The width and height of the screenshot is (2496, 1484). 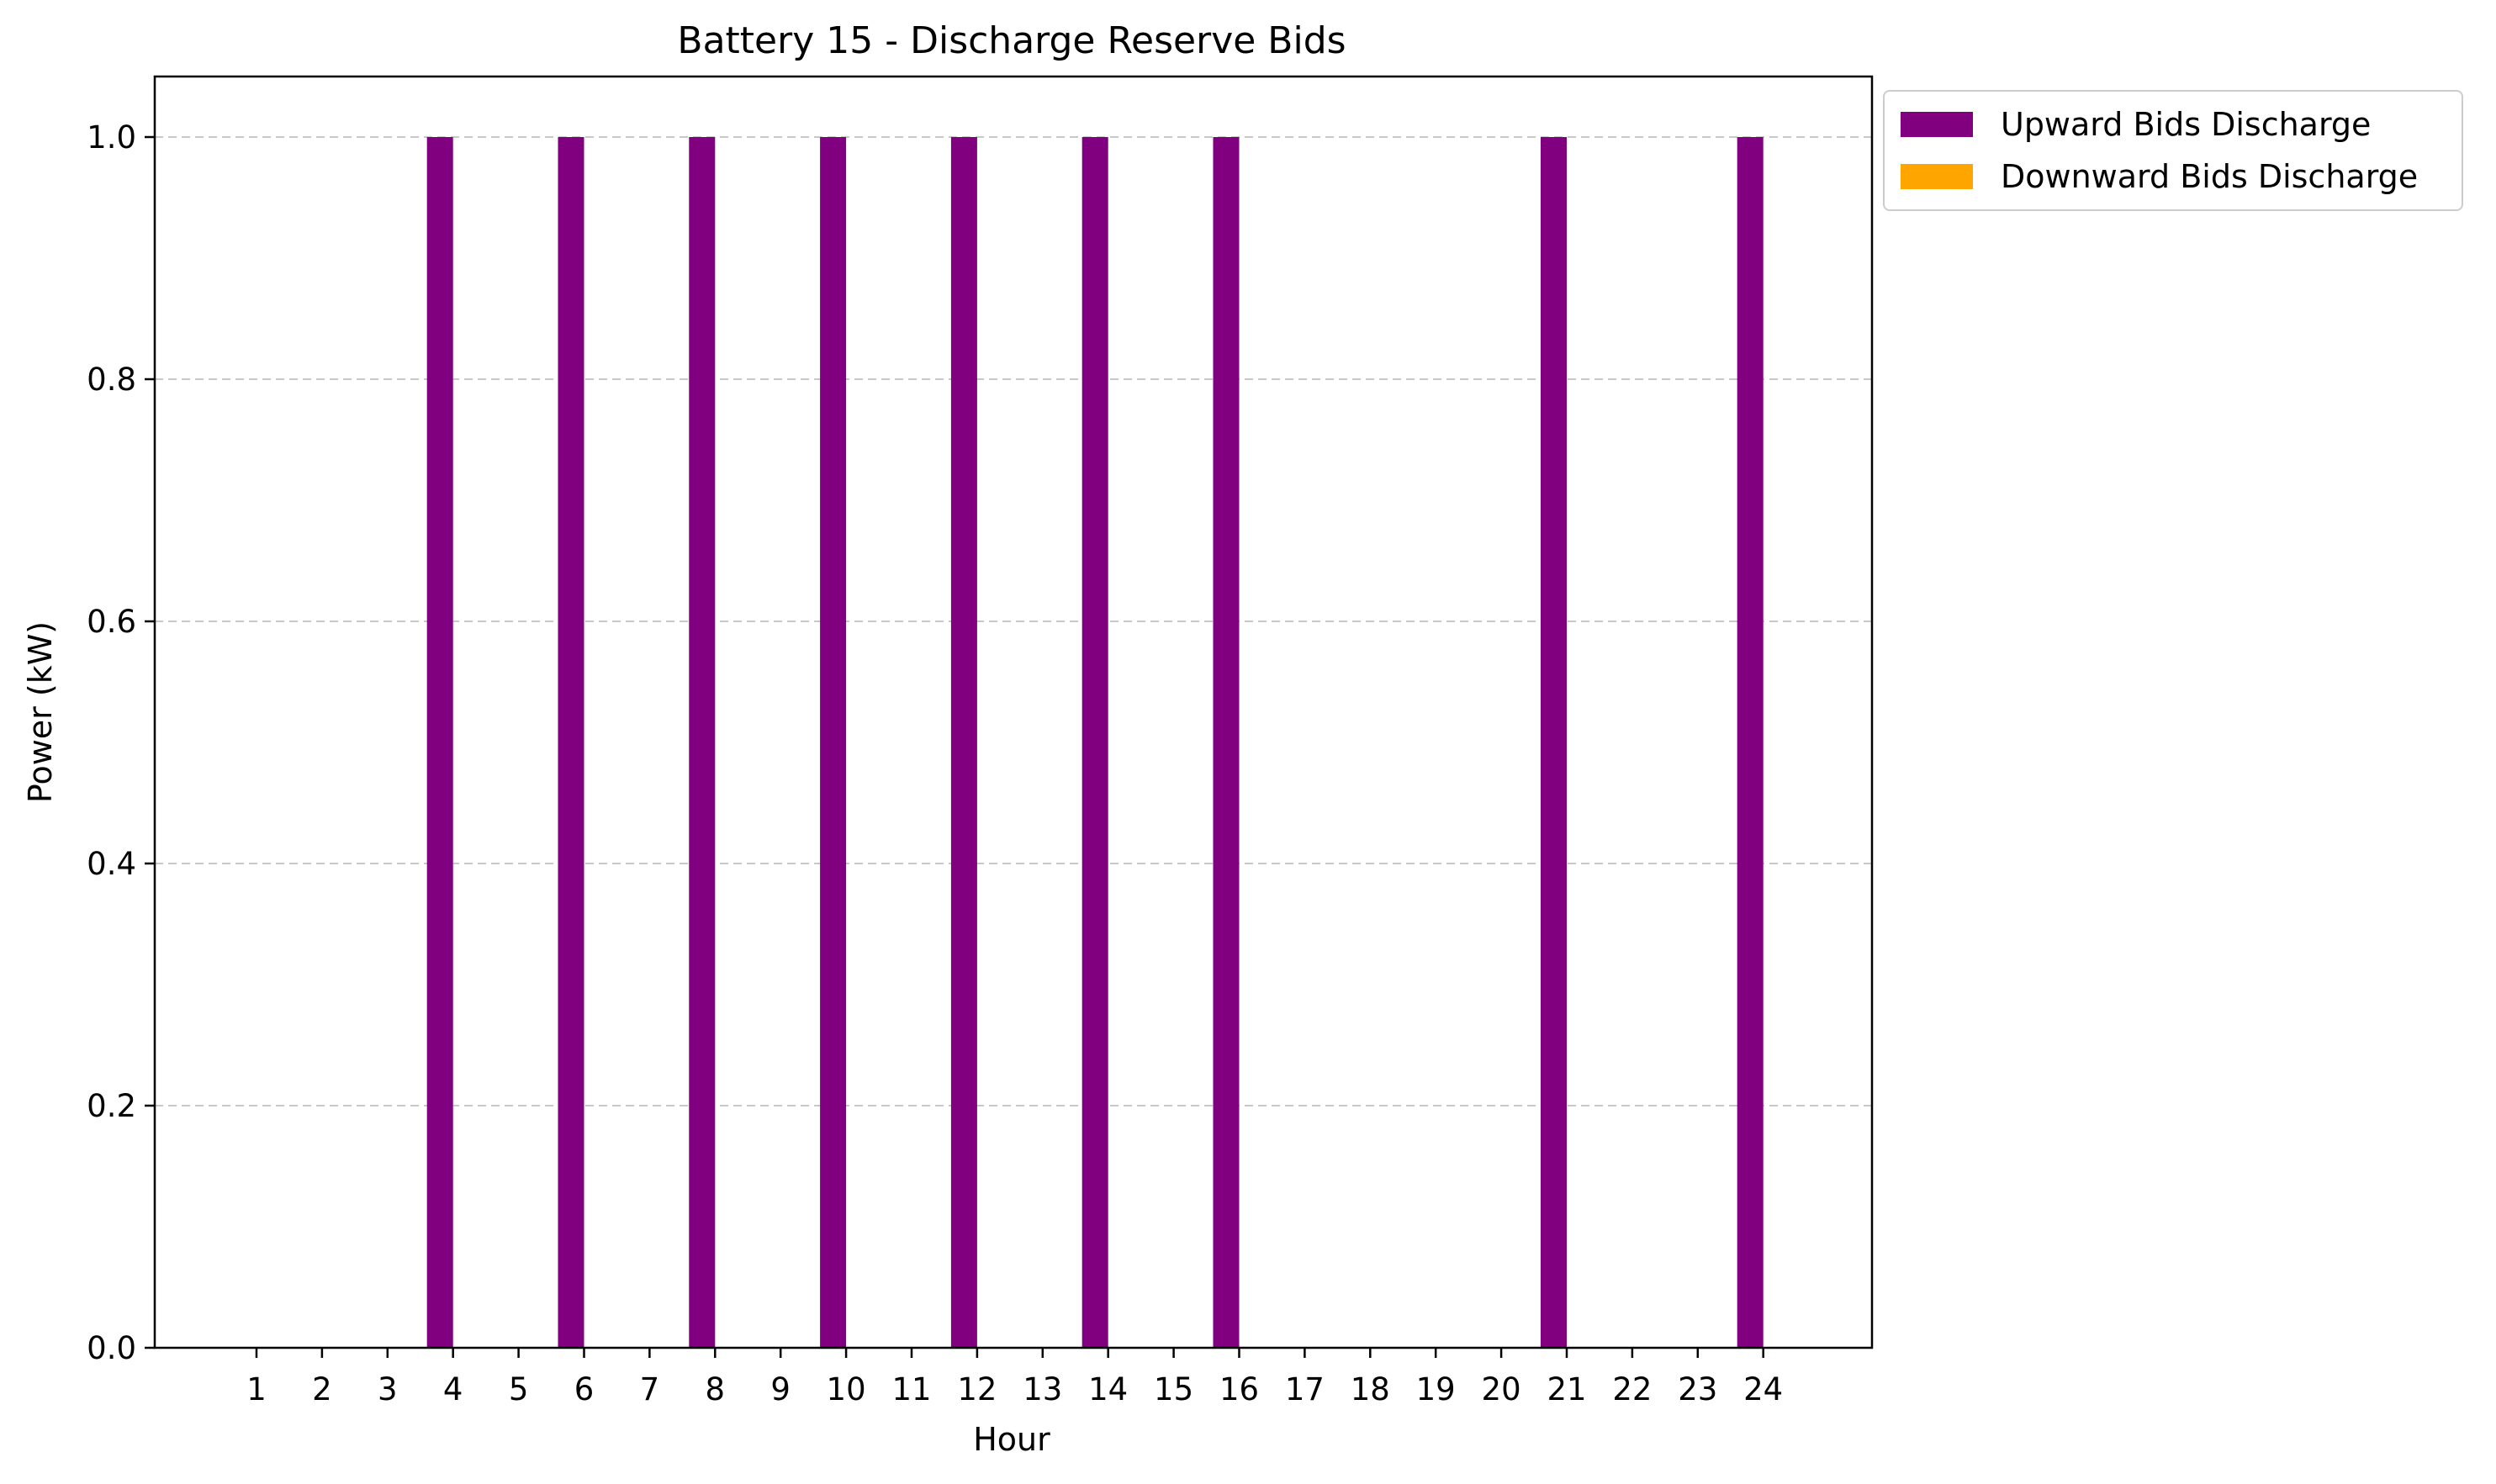 I want to click on x-tick-label: 15, so click(x=1173, y=1389).